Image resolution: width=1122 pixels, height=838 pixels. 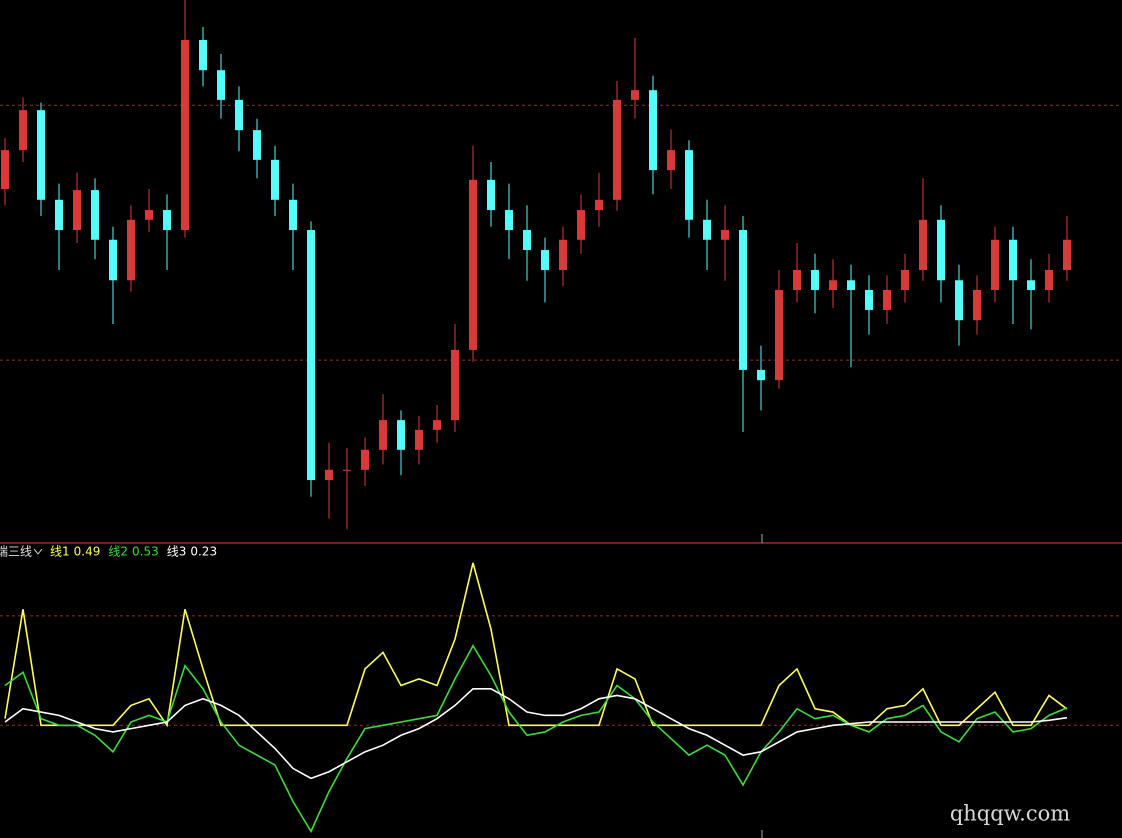 What do you see at coordinates (16, 552) in the screenshot?
I see `indicator-title: 端三线` at bounding box center [16, 552].